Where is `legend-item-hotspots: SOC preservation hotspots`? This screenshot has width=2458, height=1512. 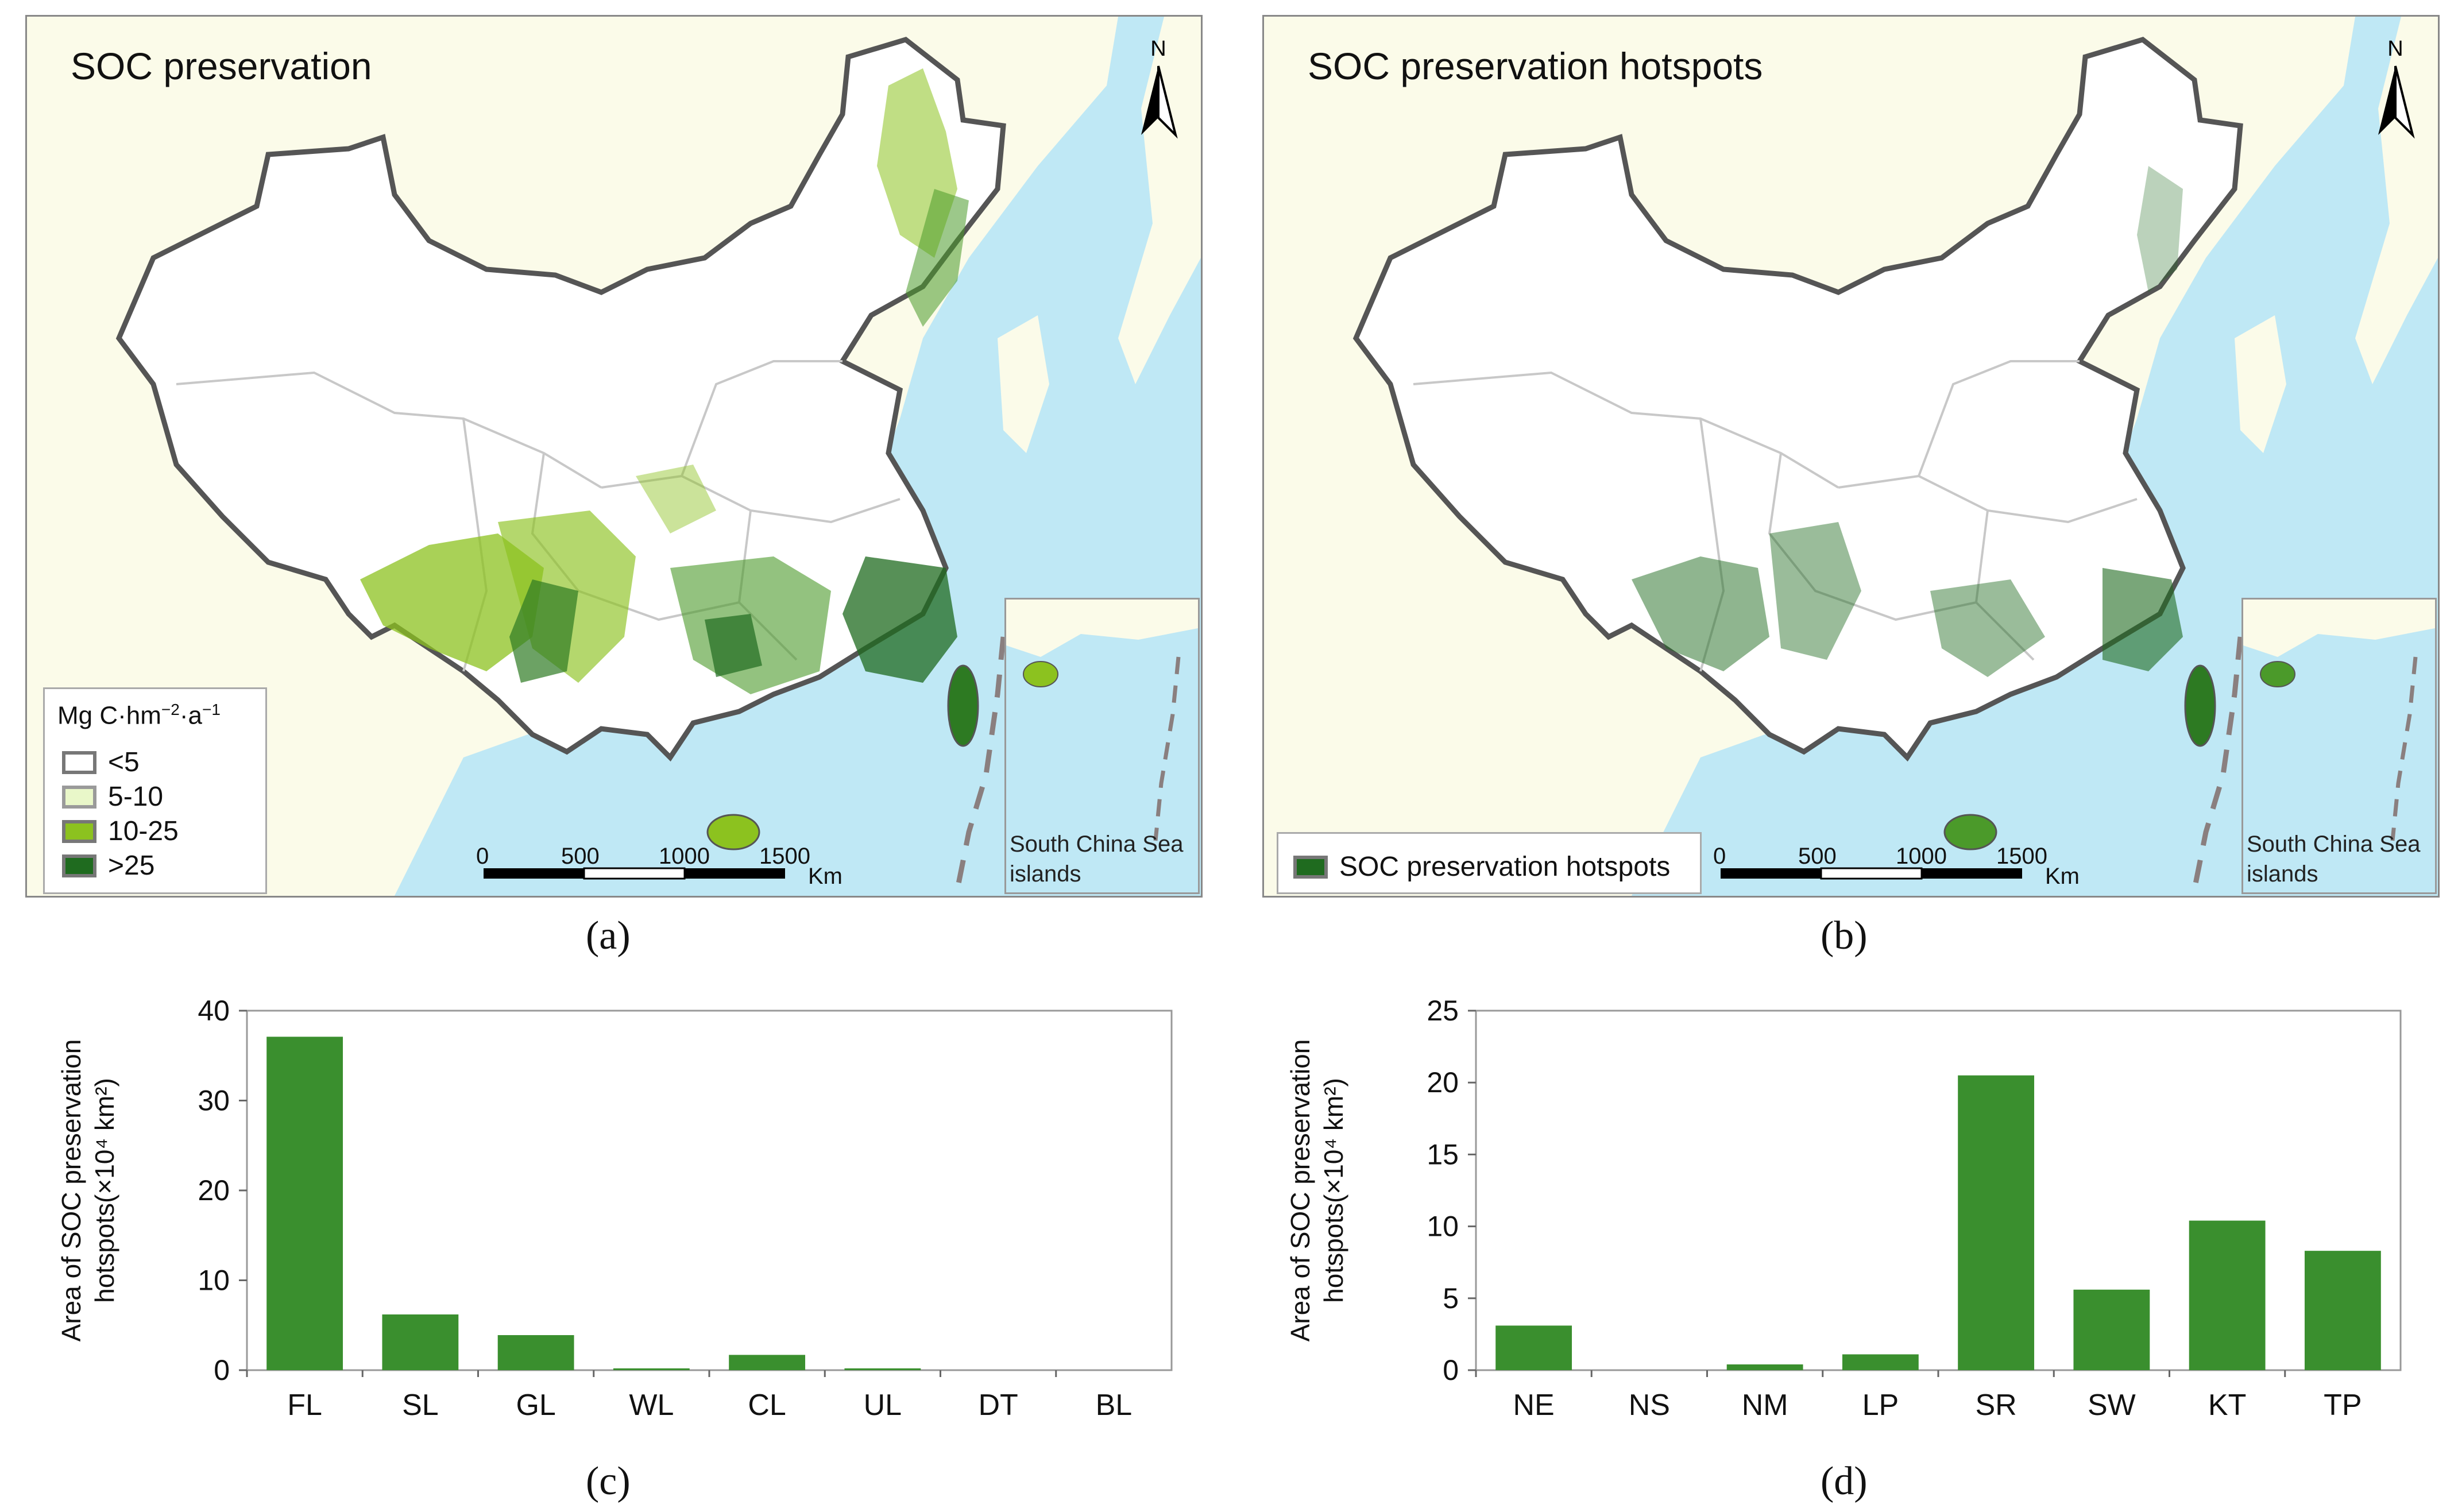
legend-item-hotspots: SOC preservation hotspots is located at coordinates (1481, 867).